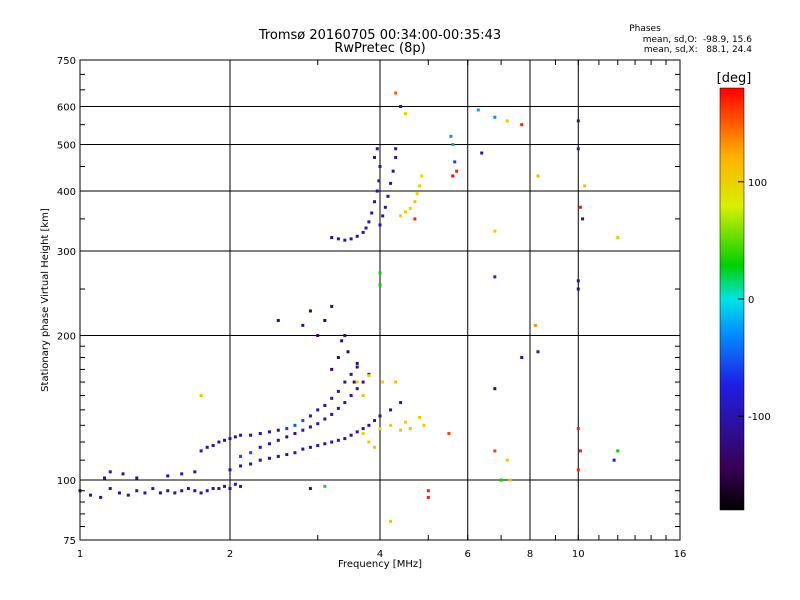  Describe the element at coordinates (66, 61) in the screenshot. I see `y-tick-label: 750` at that location.